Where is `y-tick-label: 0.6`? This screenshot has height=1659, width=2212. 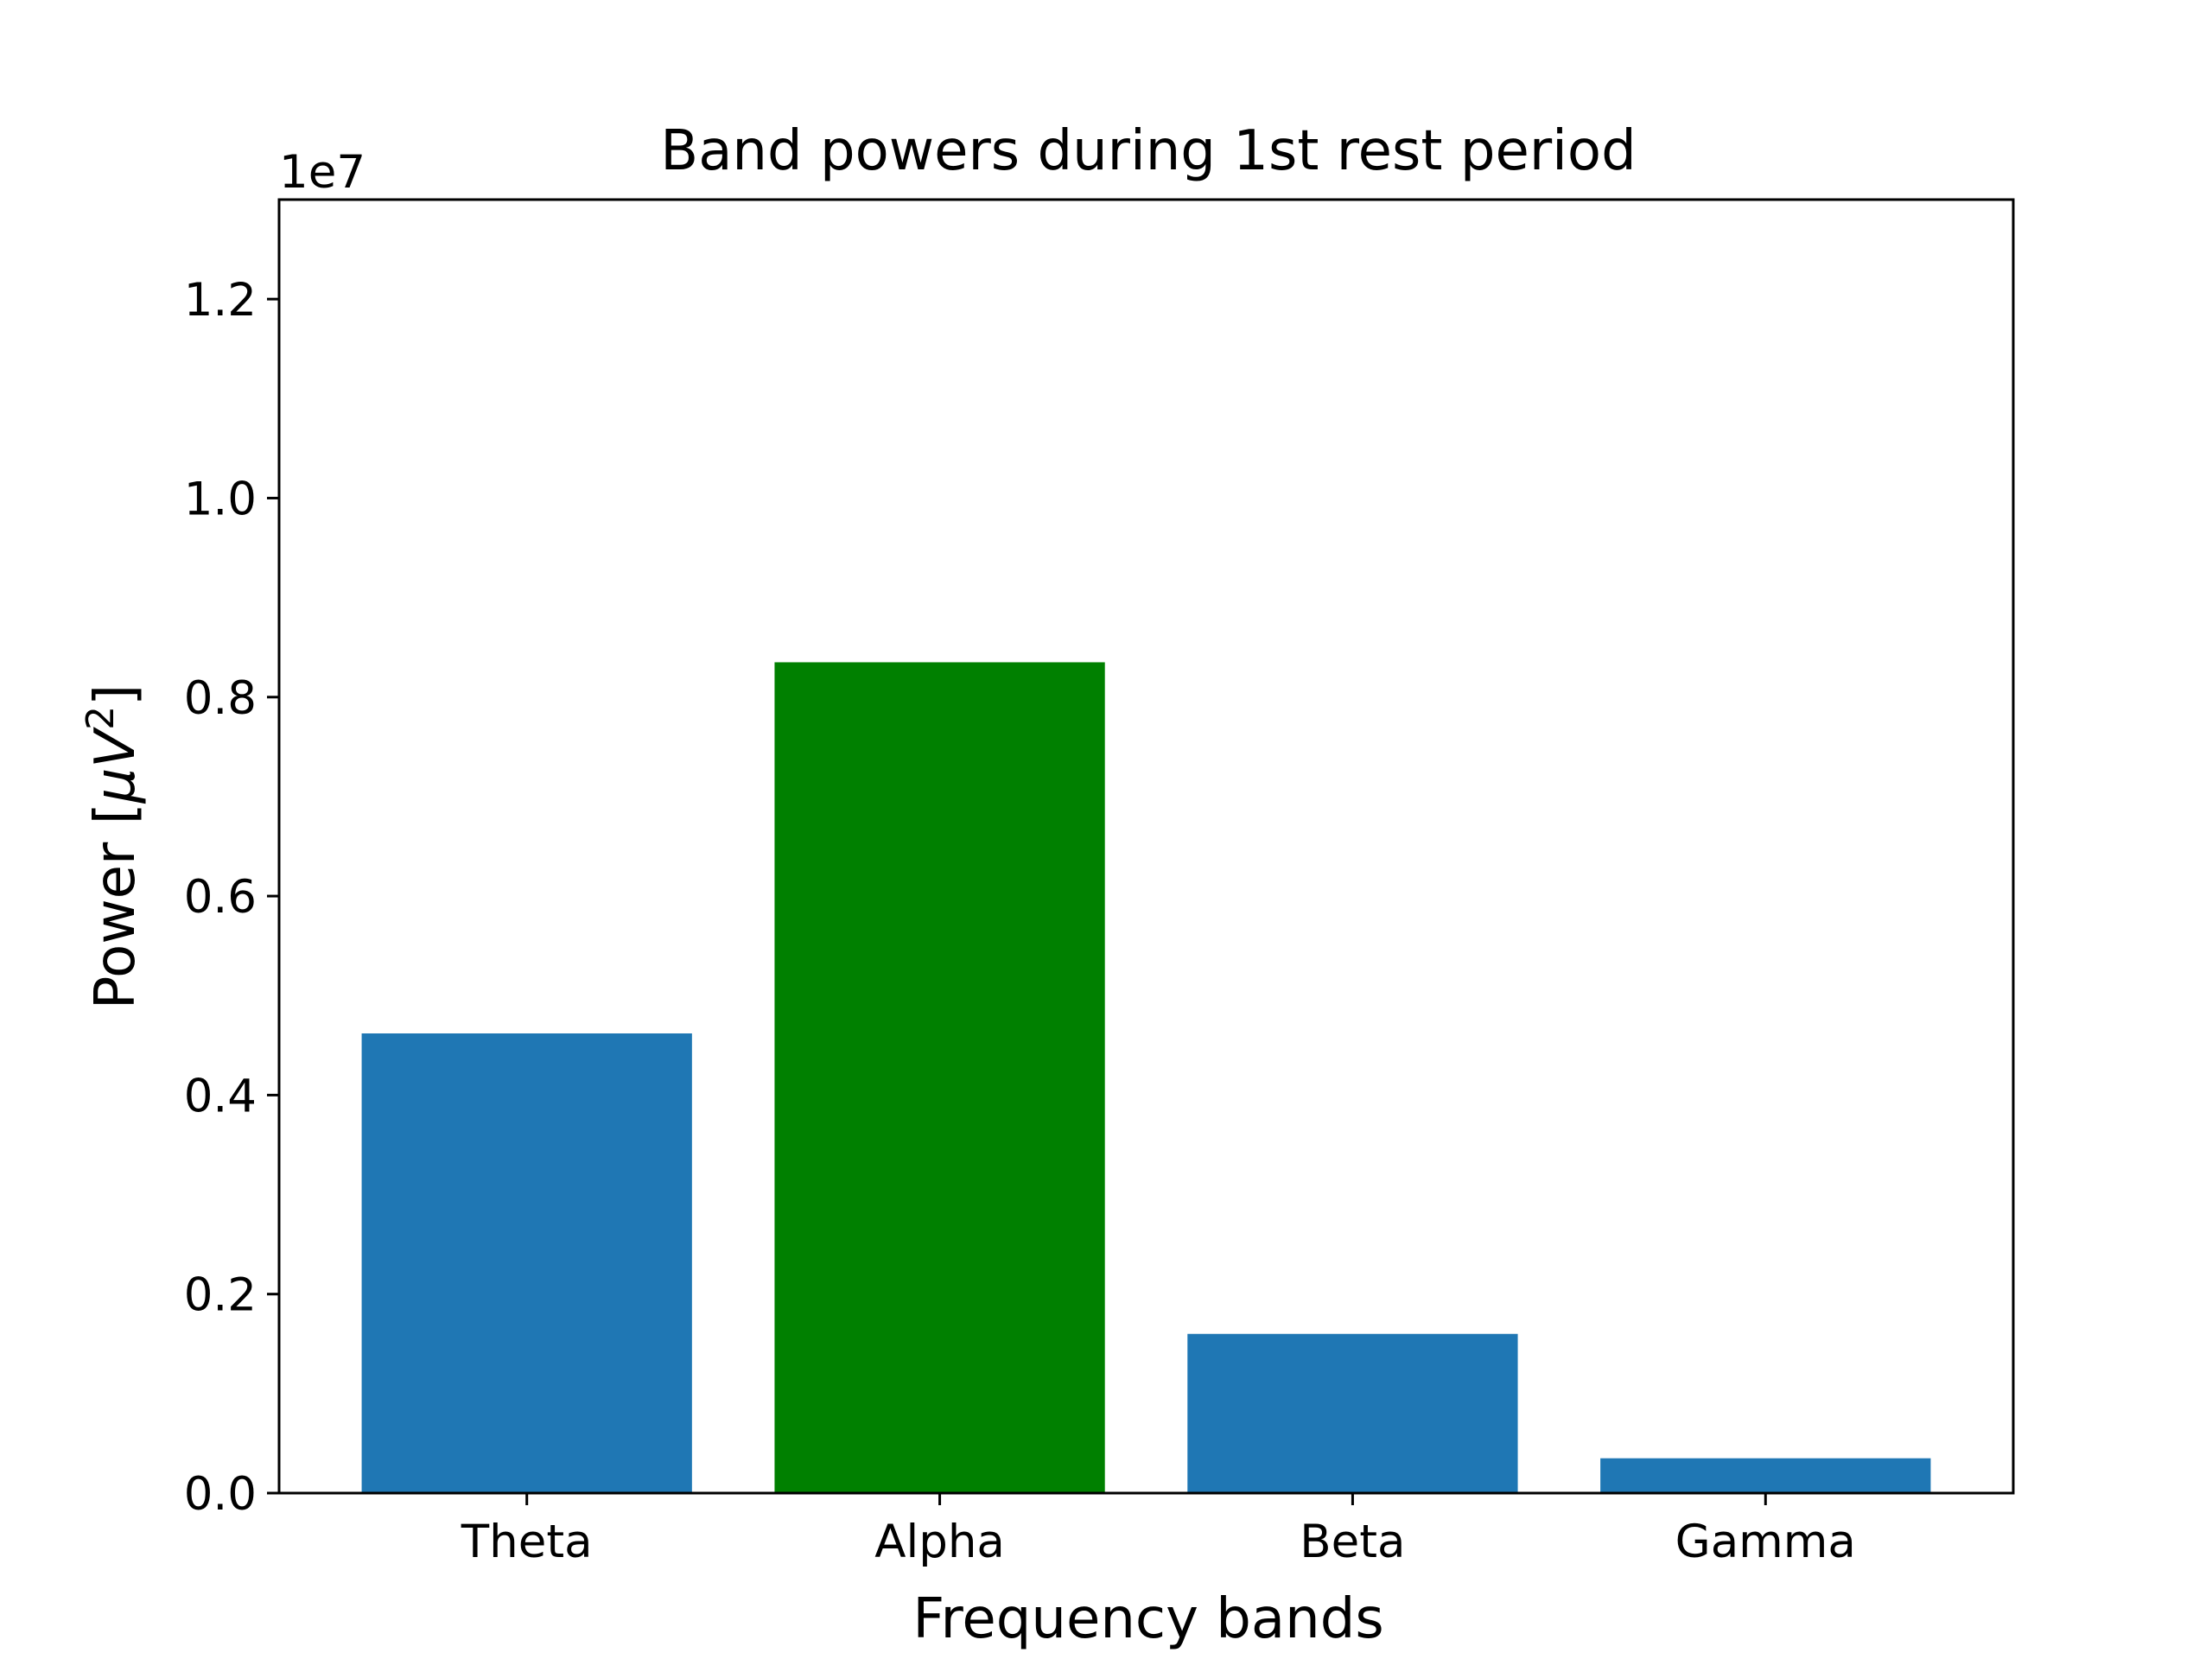 y-tick-label: 0.6 is located at coordinates (220, 897).